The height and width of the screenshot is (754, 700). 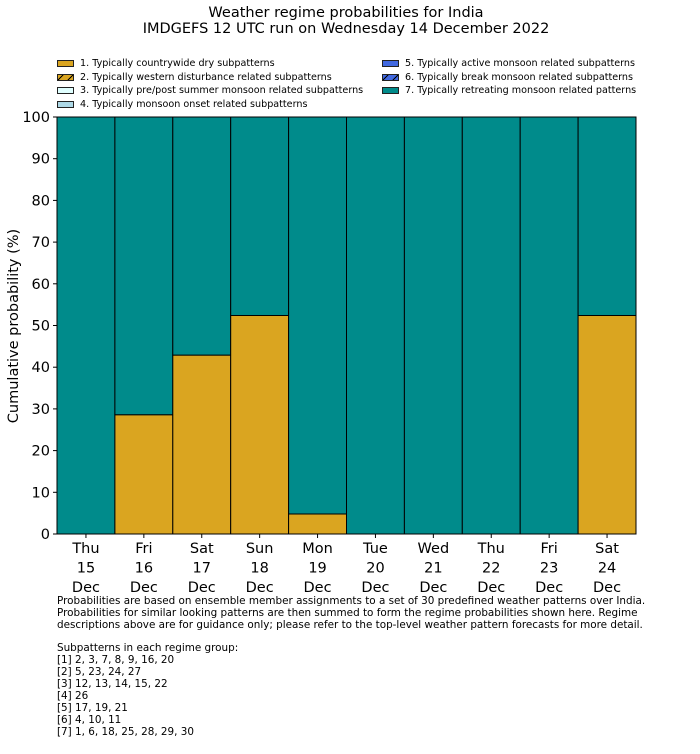 I want to click on x-tick-label: 21, so click(x=433, y=569).